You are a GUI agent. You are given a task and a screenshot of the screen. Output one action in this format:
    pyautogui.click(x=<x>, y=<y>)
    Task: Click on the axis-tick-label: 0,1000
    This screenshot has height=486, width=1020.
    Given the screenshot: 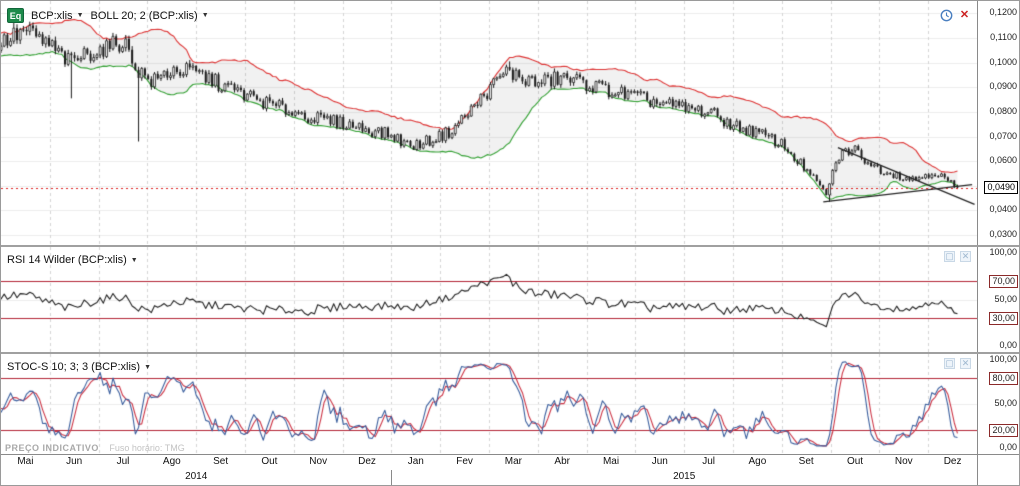 What is the action you would take?
    pyautogui.click(x=1003, y=61)
    